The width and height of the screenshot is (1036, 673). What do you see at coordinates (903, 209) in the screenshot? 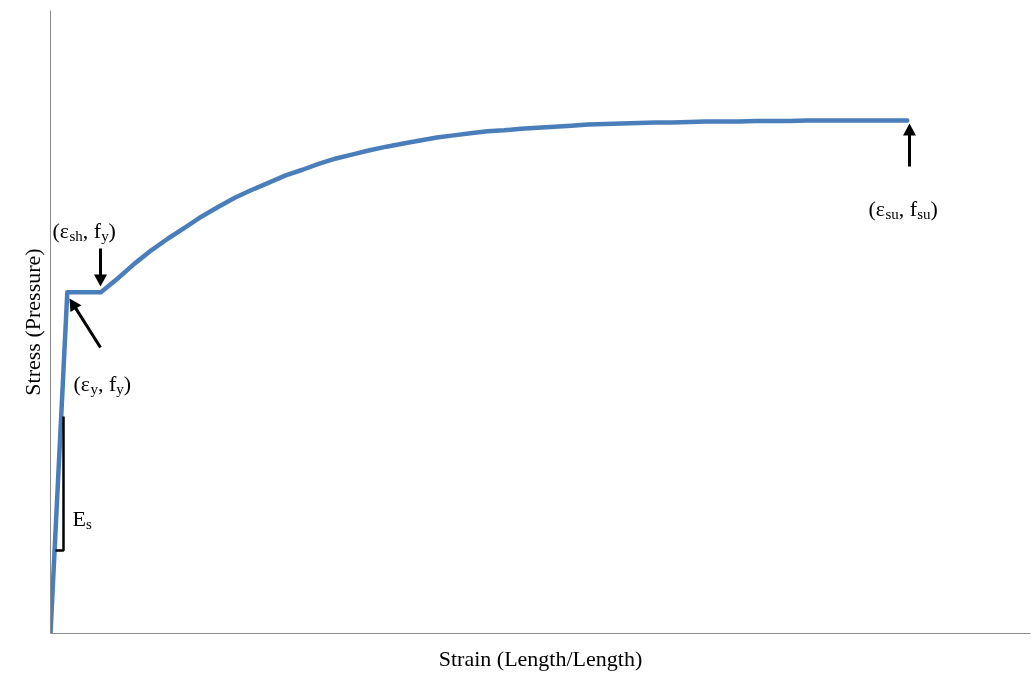
I see `annotation: (εsu, fsu)` at bounding box center [903, 209].